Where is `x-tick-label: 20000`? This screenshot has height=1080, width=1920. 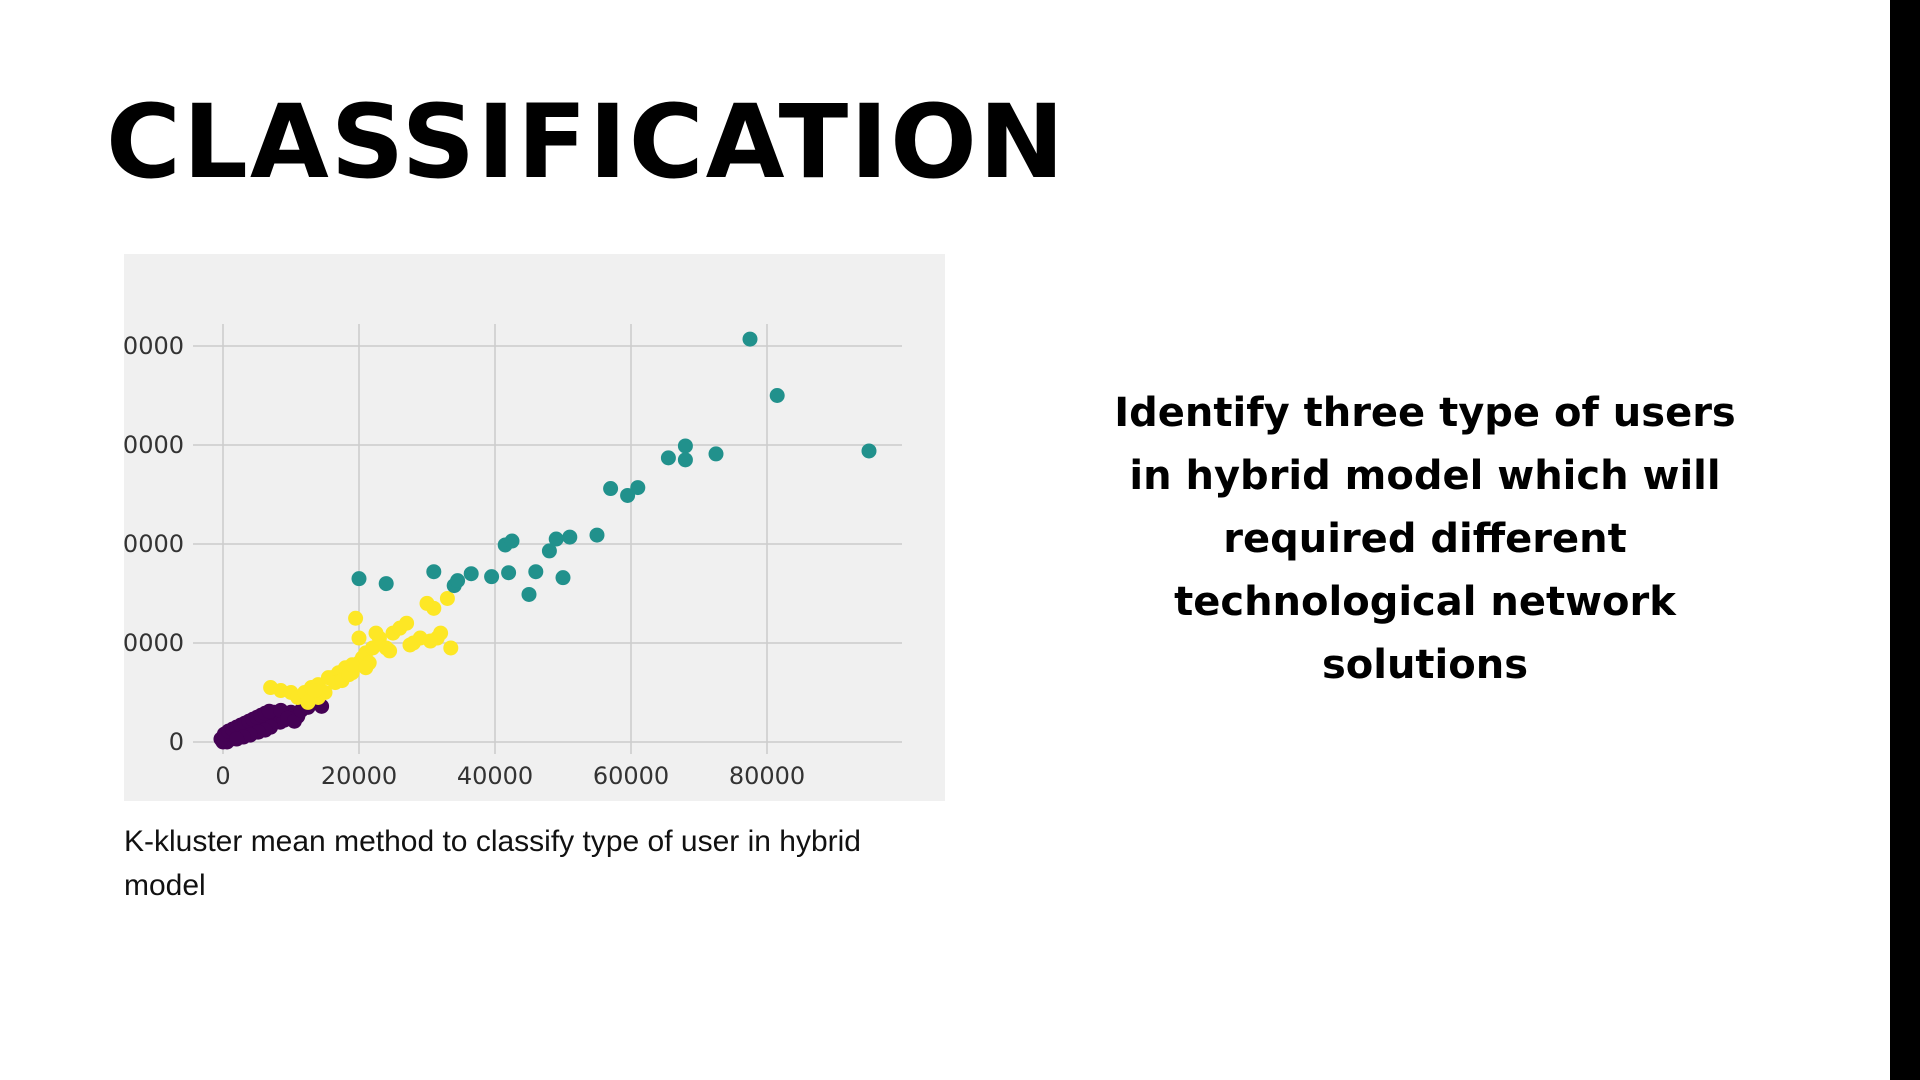 x-tick-label: 20000 is located at coordinates (359, 776).